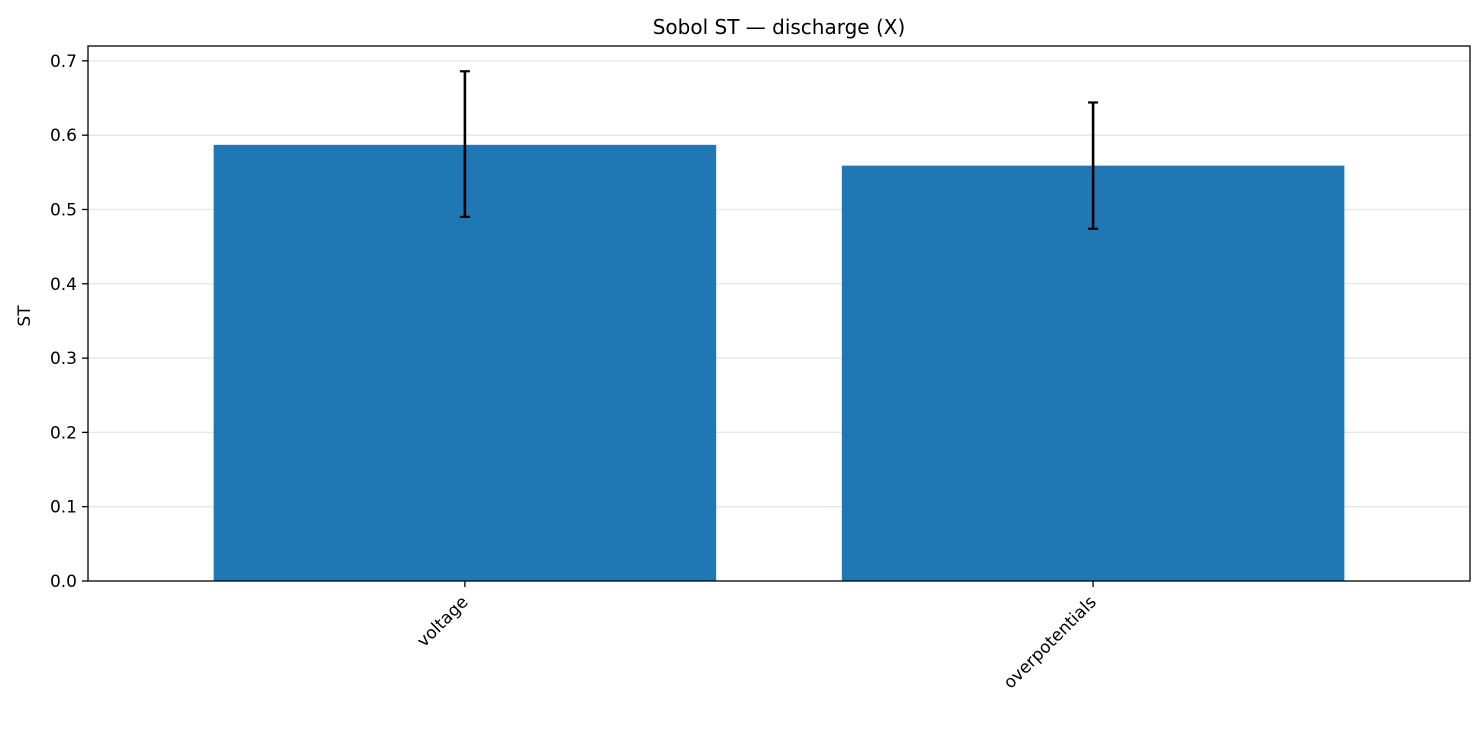 Image resolution: width=1484 pixels, height=732 pixels. What do you see at coordinates (779, 150) in the screenshot?
I see `error-bars` at bounding box center [779, 150].